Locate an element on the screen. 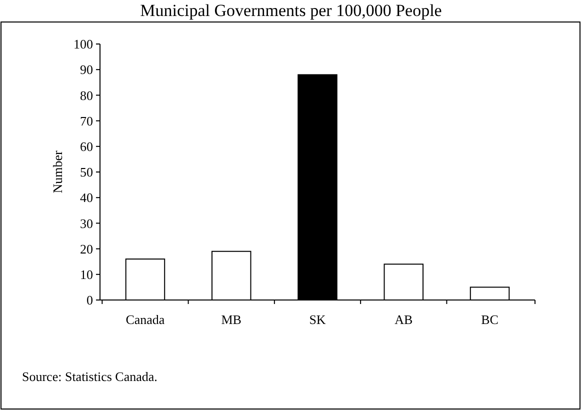  y-tick-label: 90 is located at coordinates (86, 70).